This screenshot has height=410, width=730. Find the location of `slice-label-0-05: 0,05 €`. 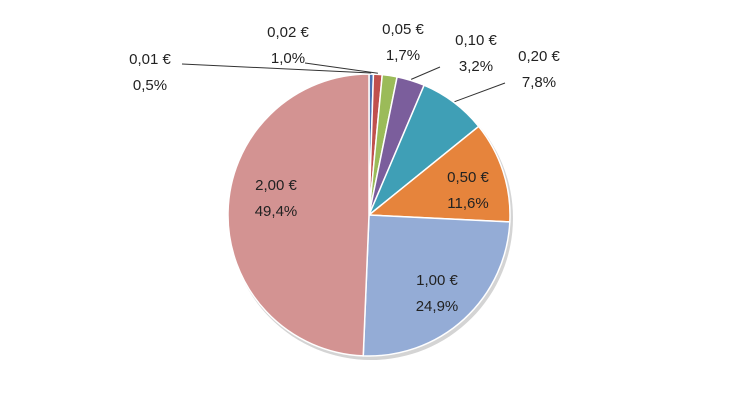

slice-label-0-05: 0,05 € is located at coordinates (403, 29).